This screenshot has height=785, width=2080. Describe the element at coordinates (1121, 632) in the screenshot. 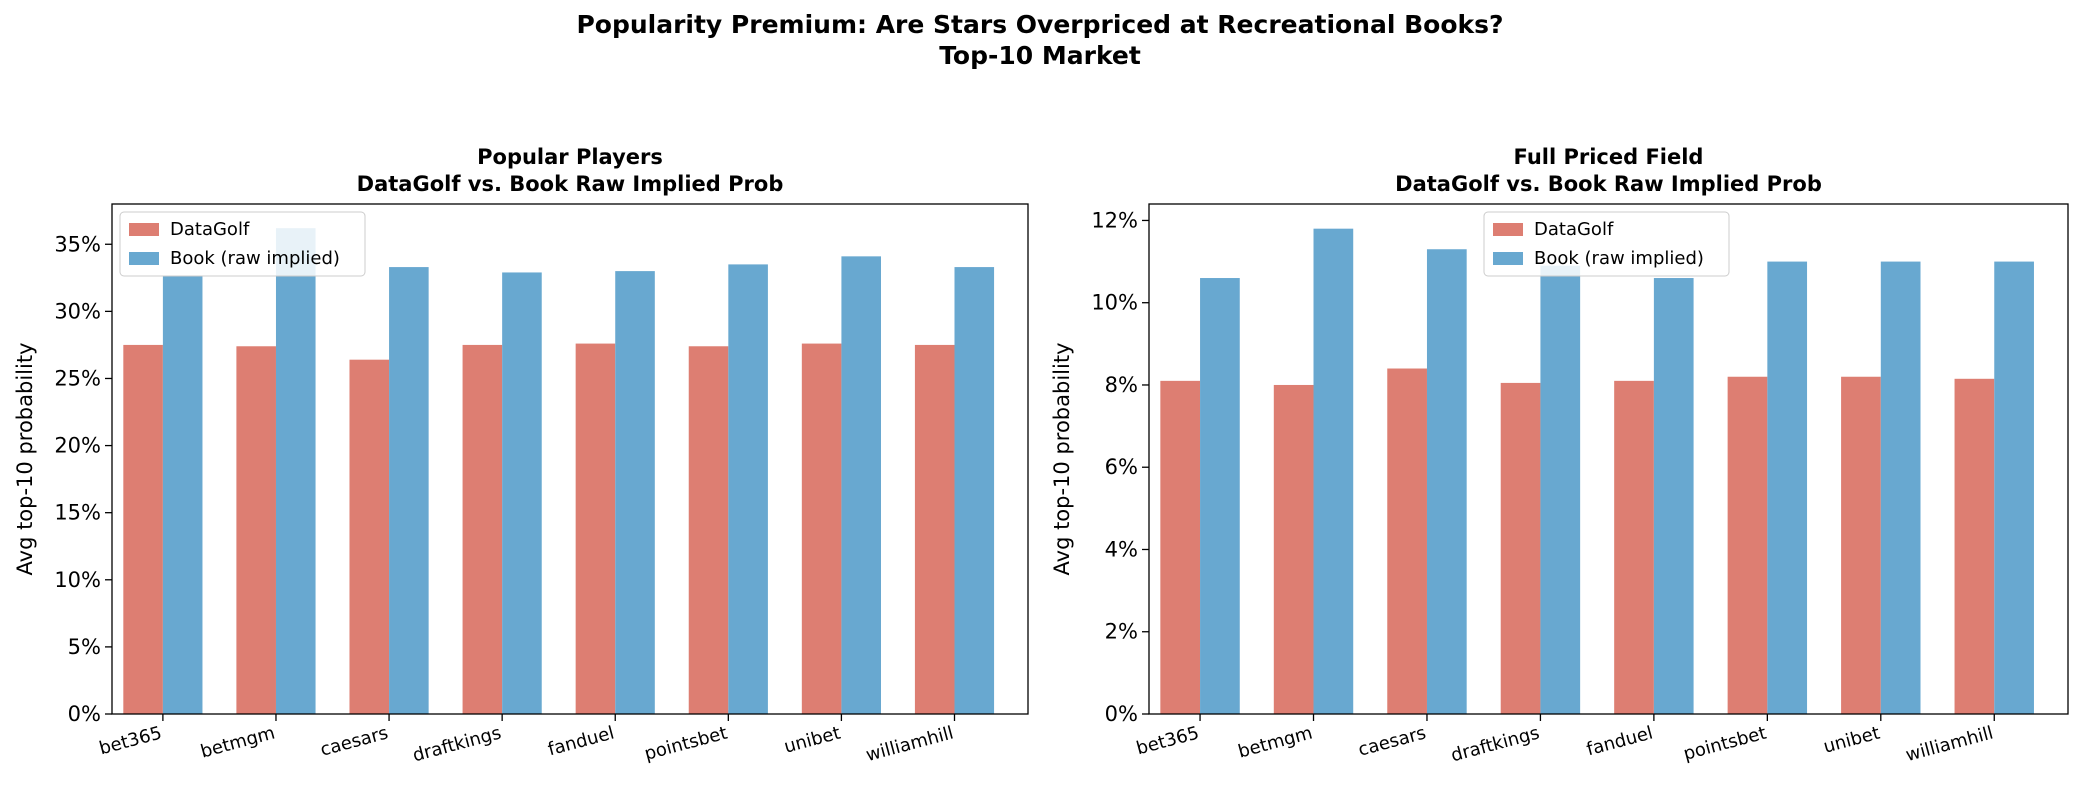

I see `y-tick-label: 2%` at that location.